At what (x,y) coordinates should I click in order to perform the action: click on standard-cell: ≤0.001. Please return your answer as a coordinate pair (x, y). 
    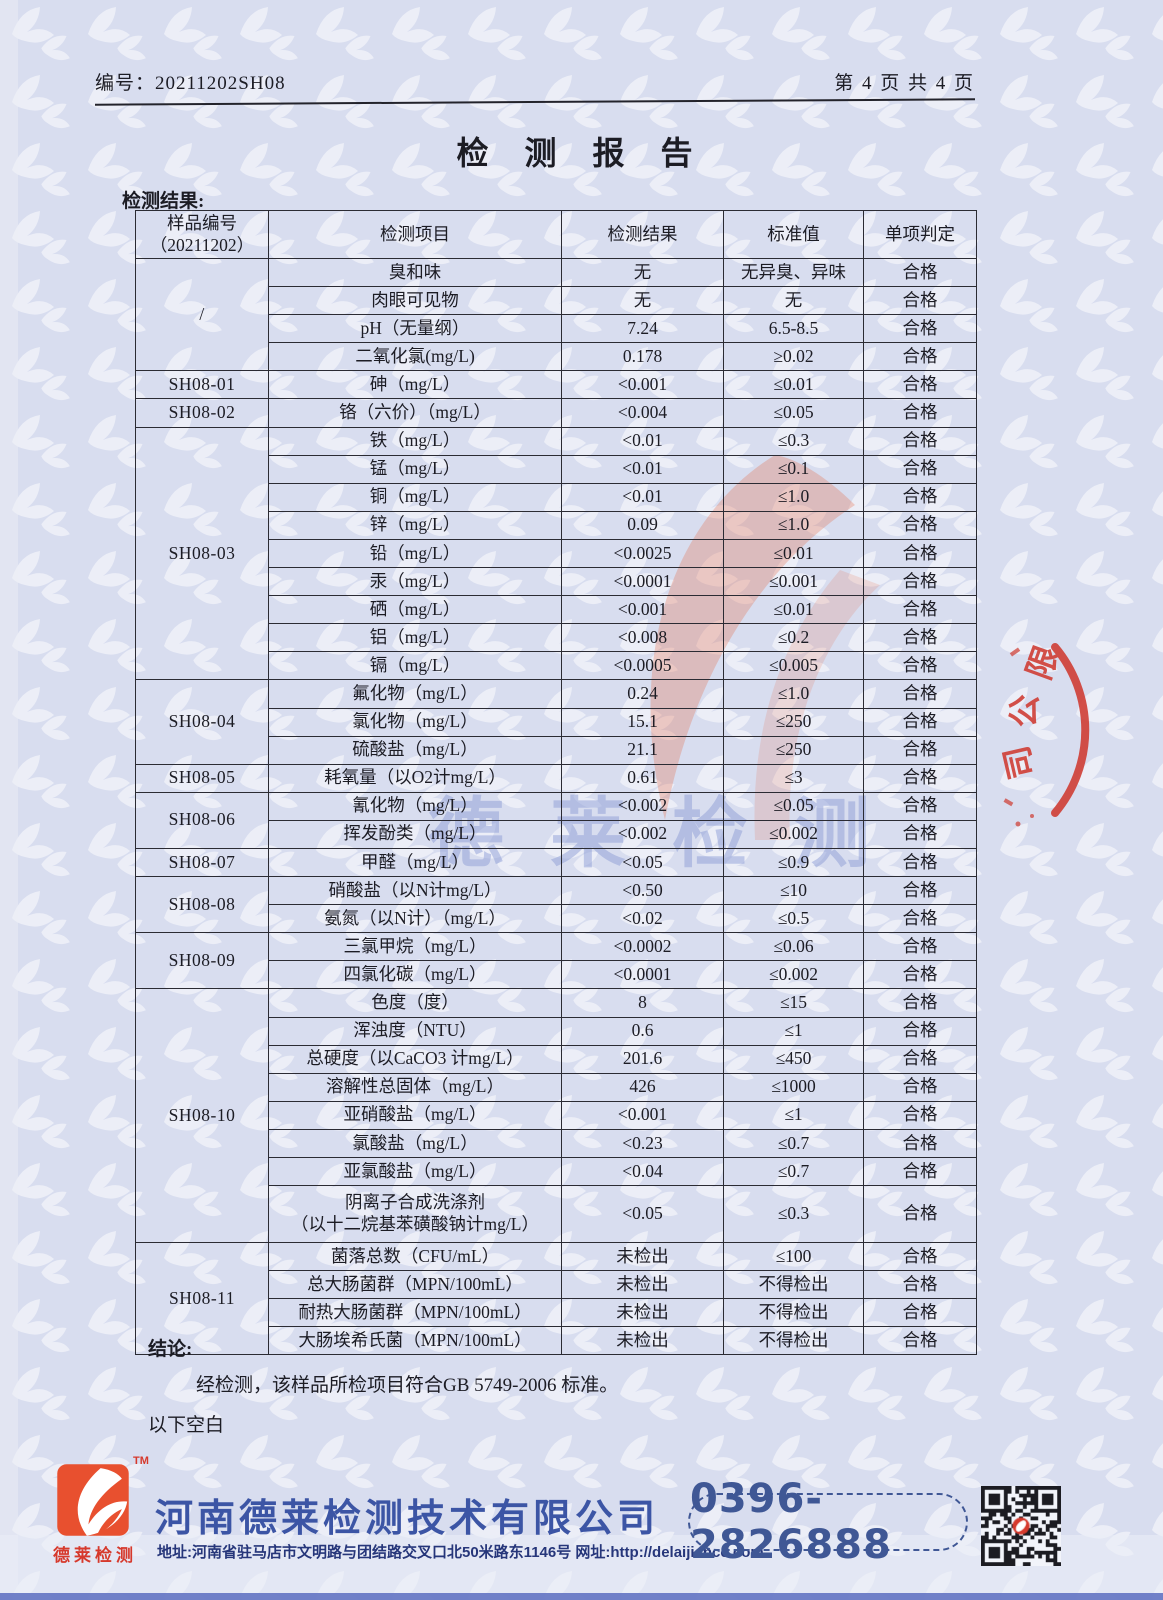
    Looking at the image, I should click on (793, 582).